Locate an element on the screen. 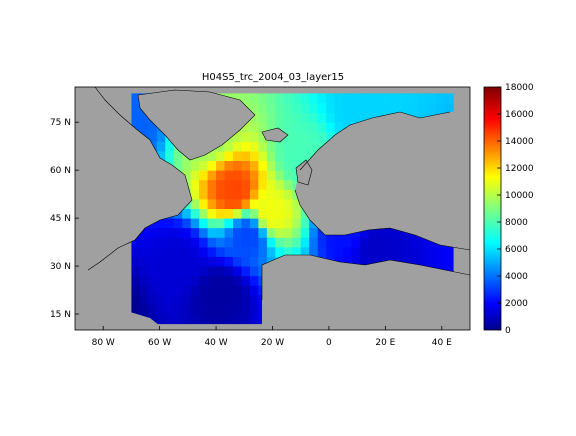 This screenshot has height=436, width=576. x-tick-label: 20 W is located at coordinates (272, 343).